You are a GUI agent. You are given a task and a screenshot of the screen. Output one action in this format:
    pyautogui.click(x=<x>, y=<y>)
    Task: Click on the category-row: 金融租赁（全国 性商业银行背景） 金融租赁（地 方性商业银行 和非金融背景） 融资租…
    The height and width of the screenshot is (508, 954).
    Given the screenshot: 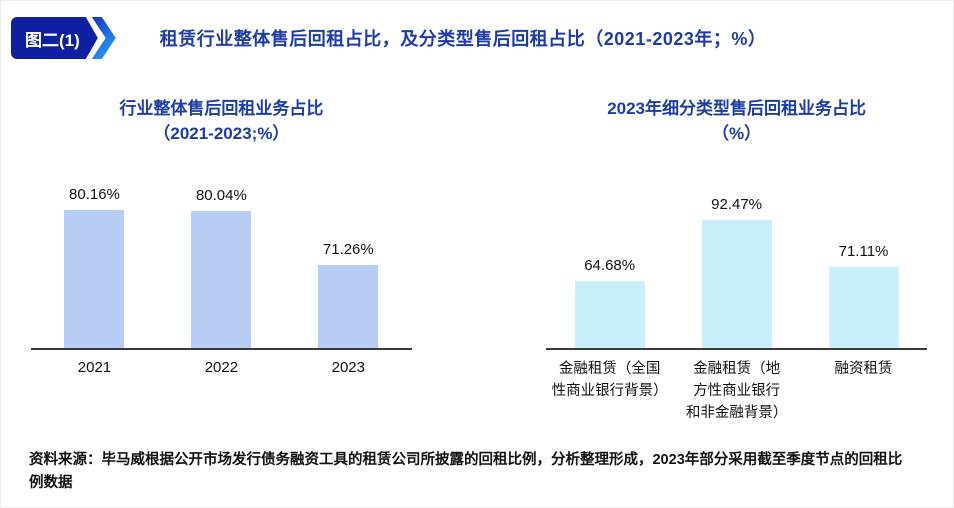 What is the action you would take?
    pyautogui.click(x=736, y=391)
    